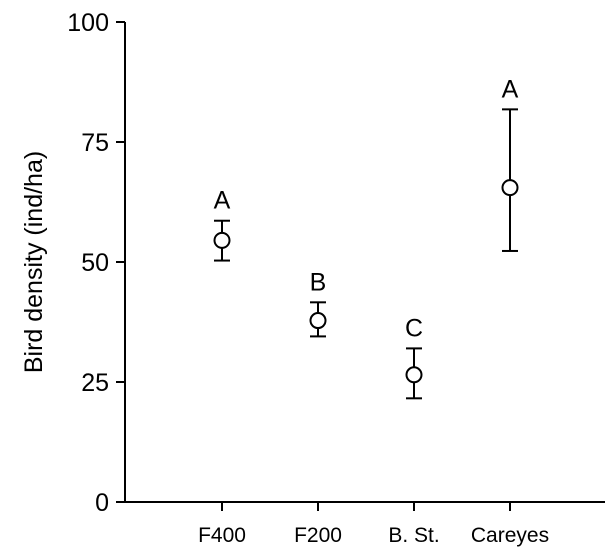 The width and height of the screenshot is (605, 553). I want to click on y-tick-label: 50, so click(95, 263).